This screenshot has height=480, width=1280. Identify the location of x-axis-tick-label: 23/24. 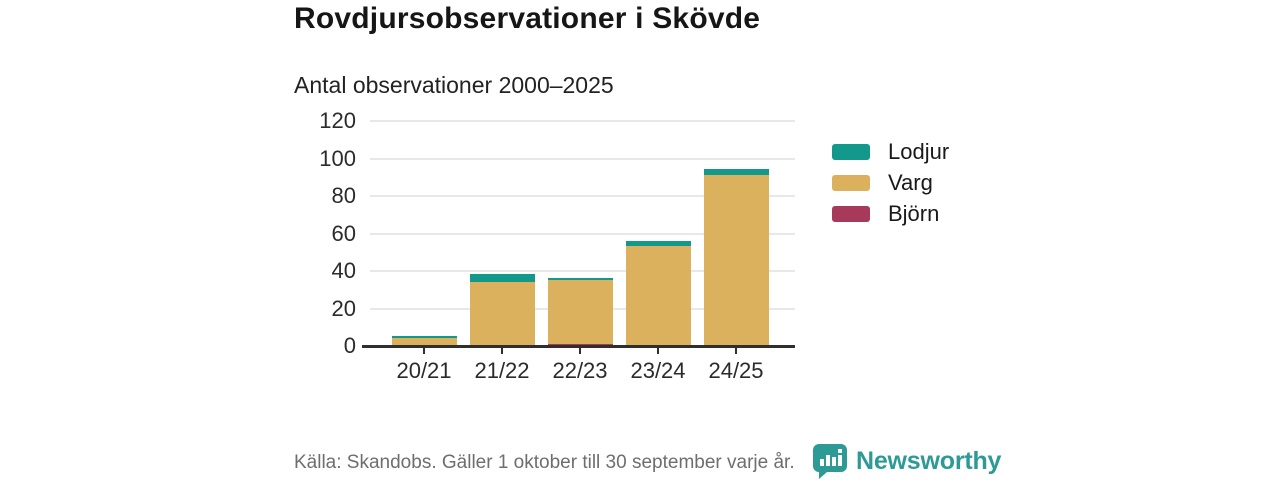
(658, 370).